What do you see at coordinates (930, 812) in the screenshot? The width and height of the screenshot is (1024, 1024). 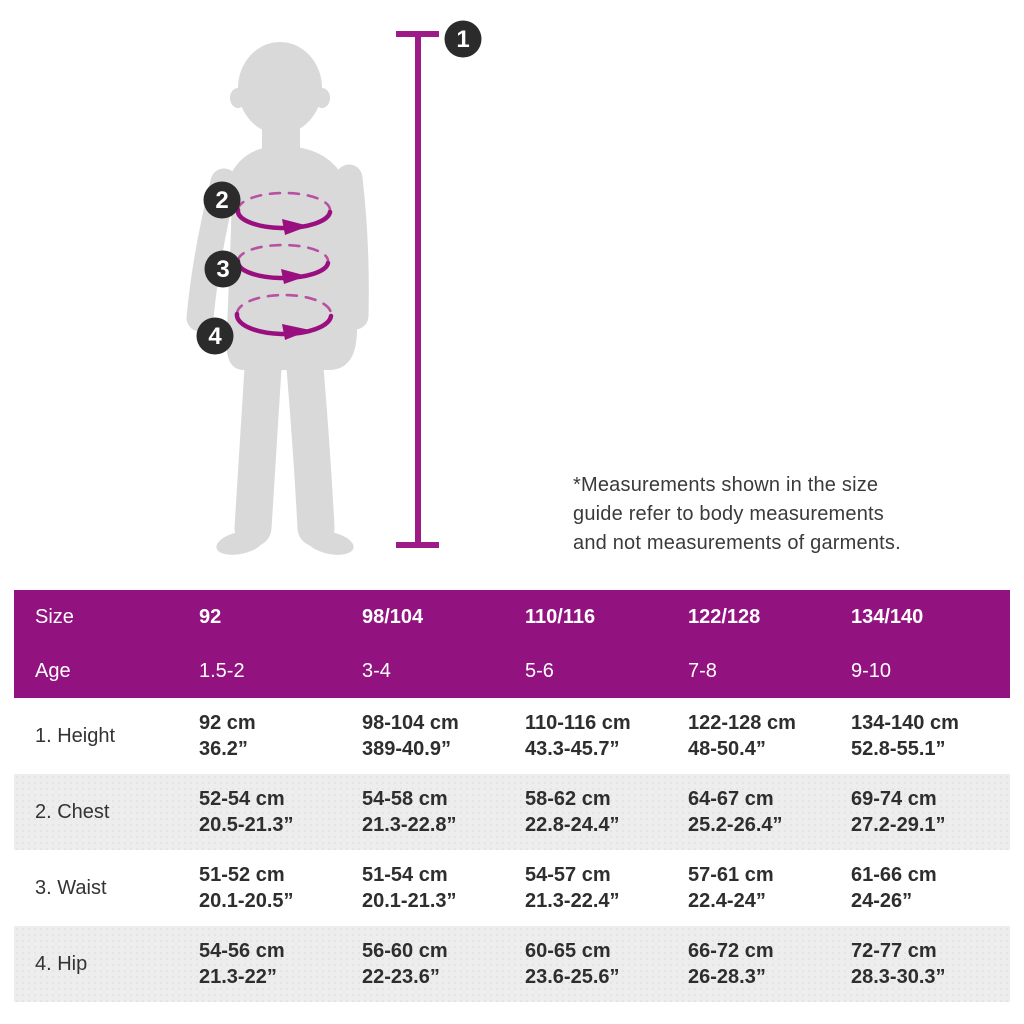 I see `measurement-cell: 69-74 cm 27.2-29.1”` at bounding box center [930, 812].